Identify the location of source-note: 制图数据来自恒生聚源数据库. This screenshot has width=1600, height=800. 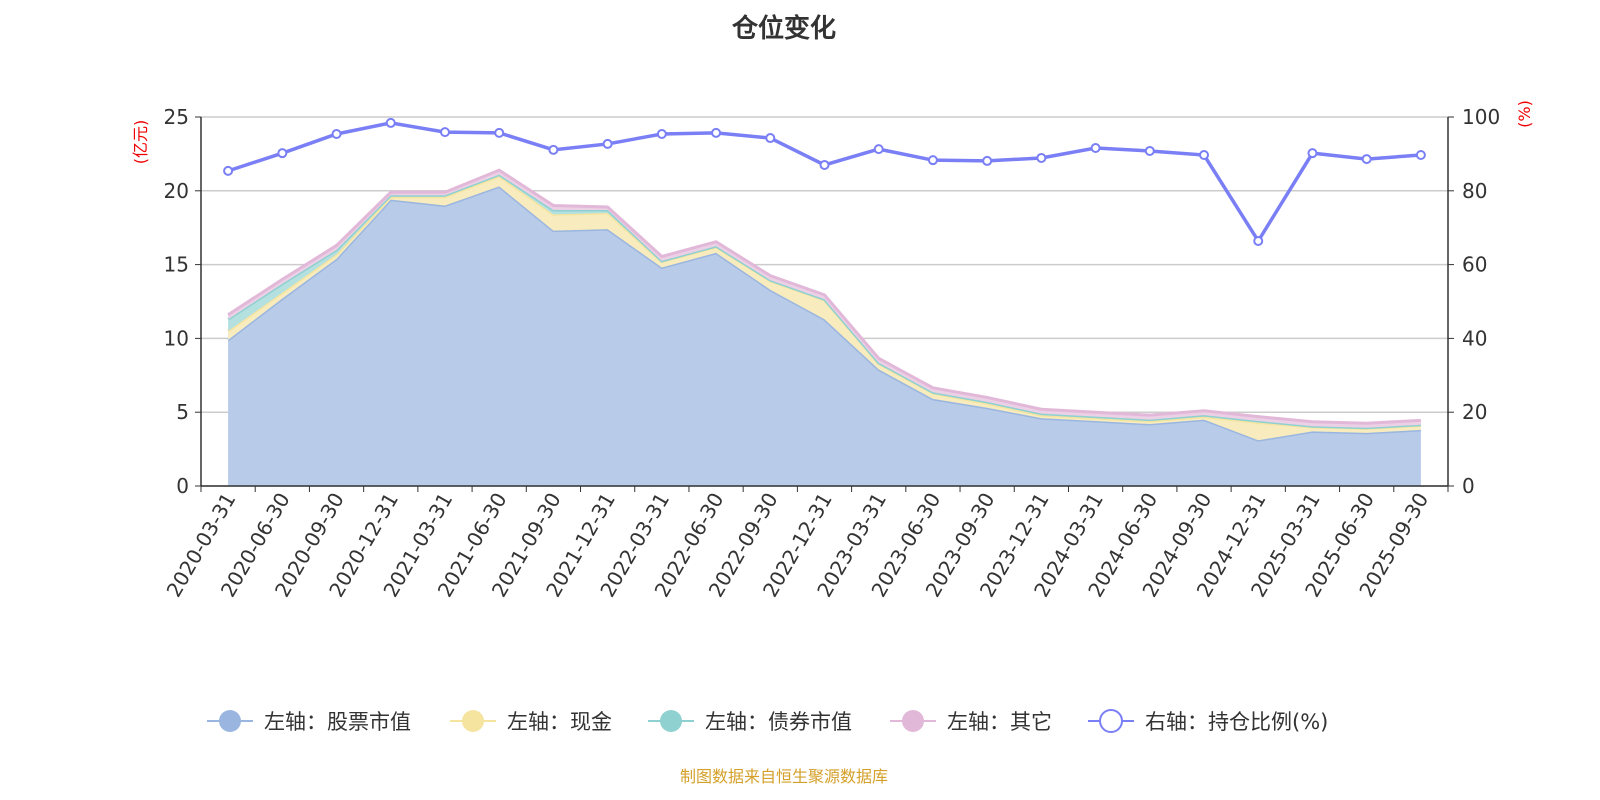
(783, 776).